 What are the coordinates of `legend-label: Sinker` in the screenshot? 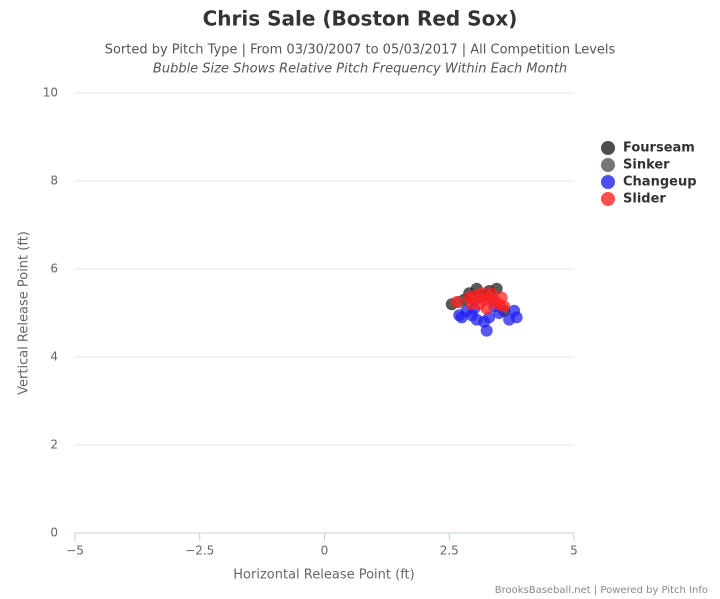 It's located at (646, 165).